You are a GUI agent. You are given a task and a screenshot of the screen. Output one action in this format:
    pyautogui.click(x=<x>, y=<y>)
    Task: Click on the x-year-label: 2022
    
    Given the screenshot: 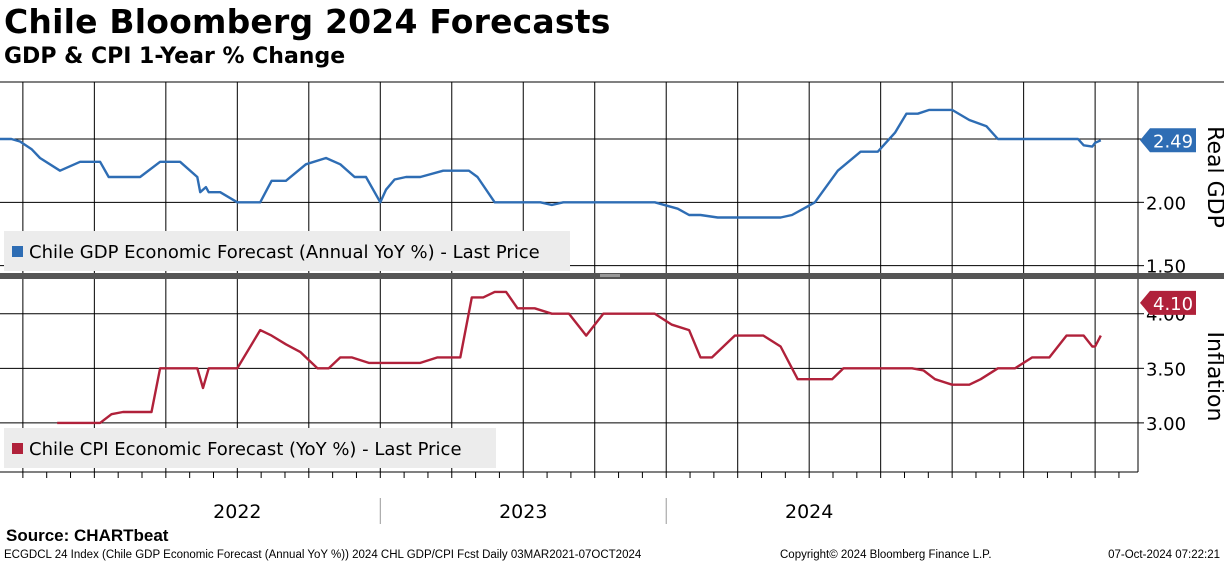 What is the action you would take?
    pyautogui.click(x=237, y=512)
    